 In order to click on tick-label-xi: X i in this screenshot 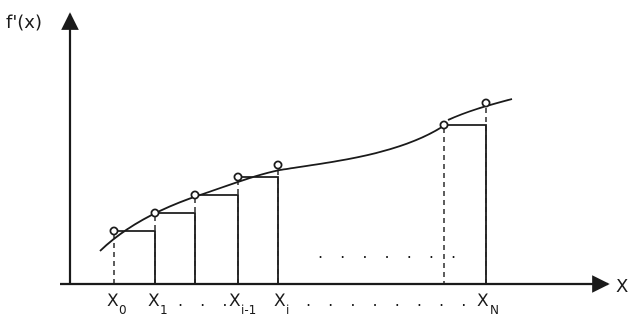, I will do `click(281, 304)`.